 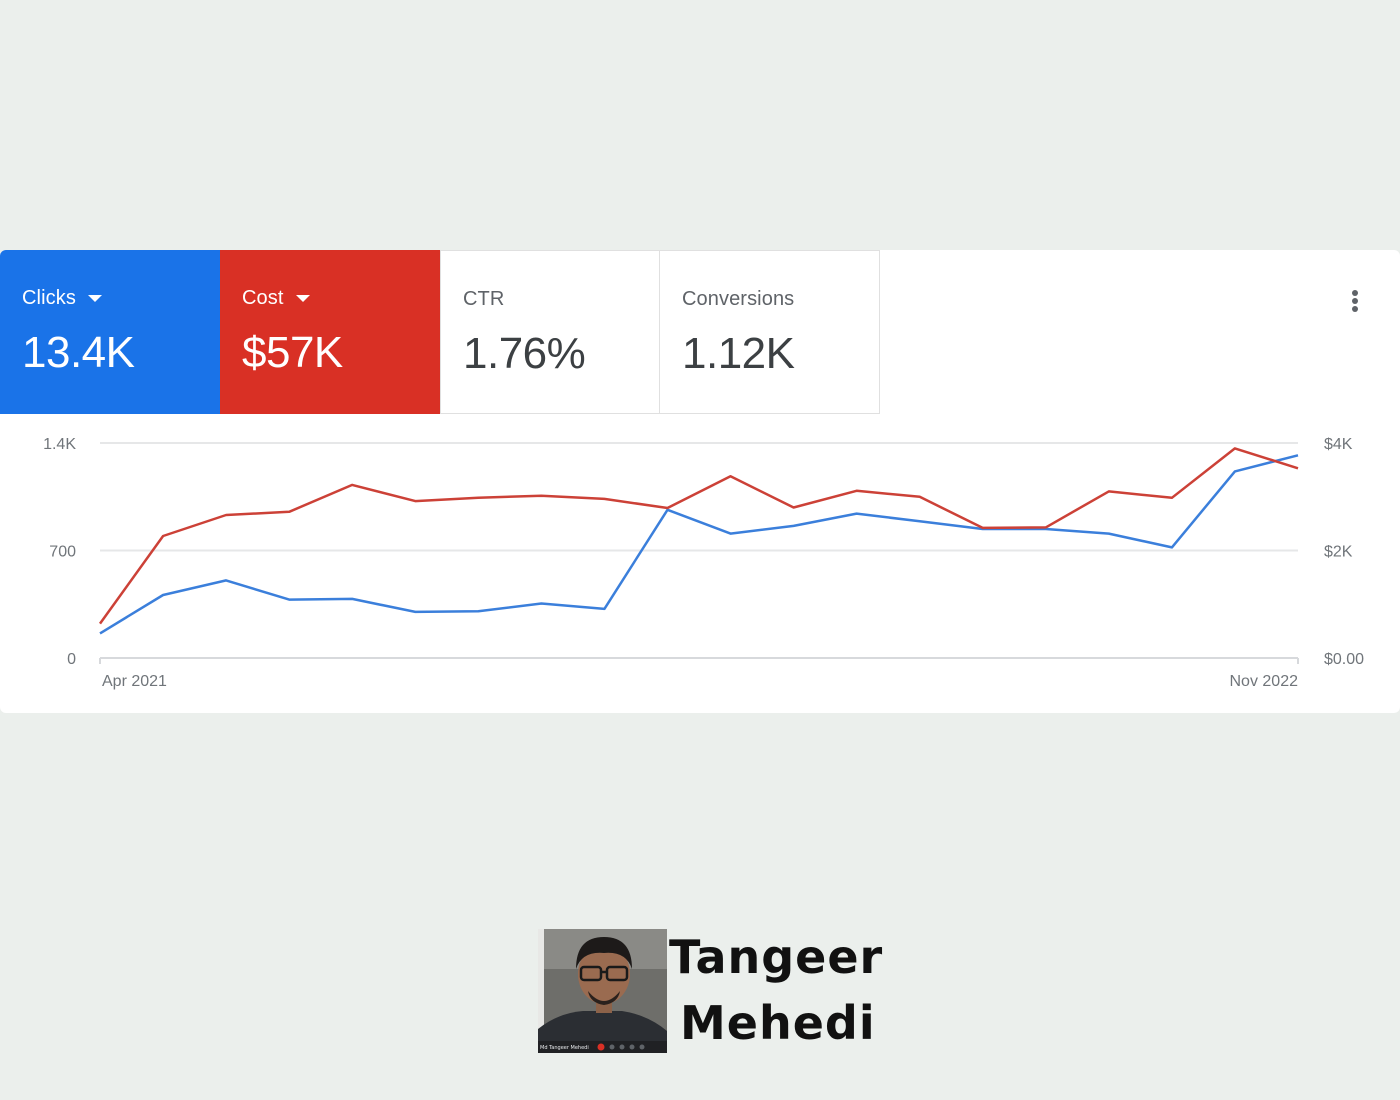 What do you see at coordinates (71, 659) in the screenshot?
I see `y-tick-label-left: 0` at bounding box center [71, 659].